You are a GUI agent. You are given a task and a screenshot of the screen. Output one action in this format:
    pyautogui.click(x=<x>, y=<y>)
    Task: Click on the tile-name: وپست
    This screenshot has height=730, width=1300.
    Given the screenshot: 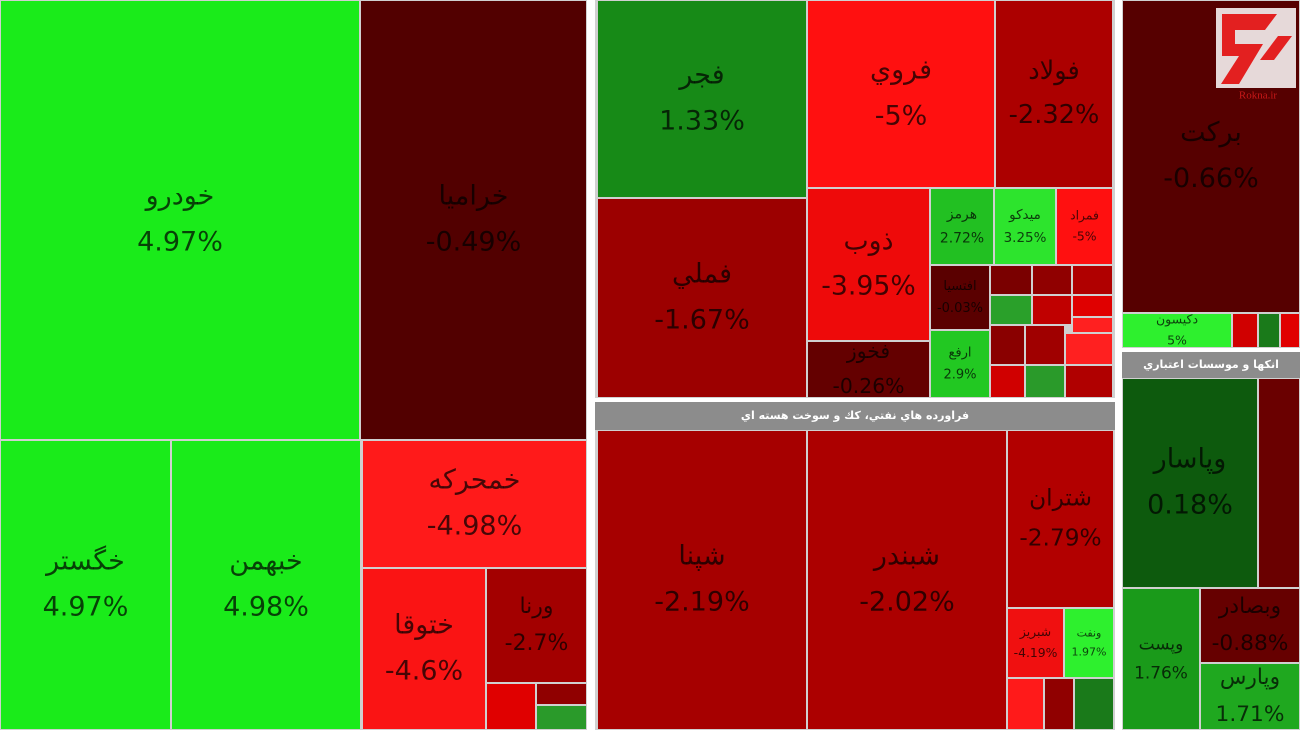 What is the action you would take?
    pyautogui.click(x=1161, y=644)
    